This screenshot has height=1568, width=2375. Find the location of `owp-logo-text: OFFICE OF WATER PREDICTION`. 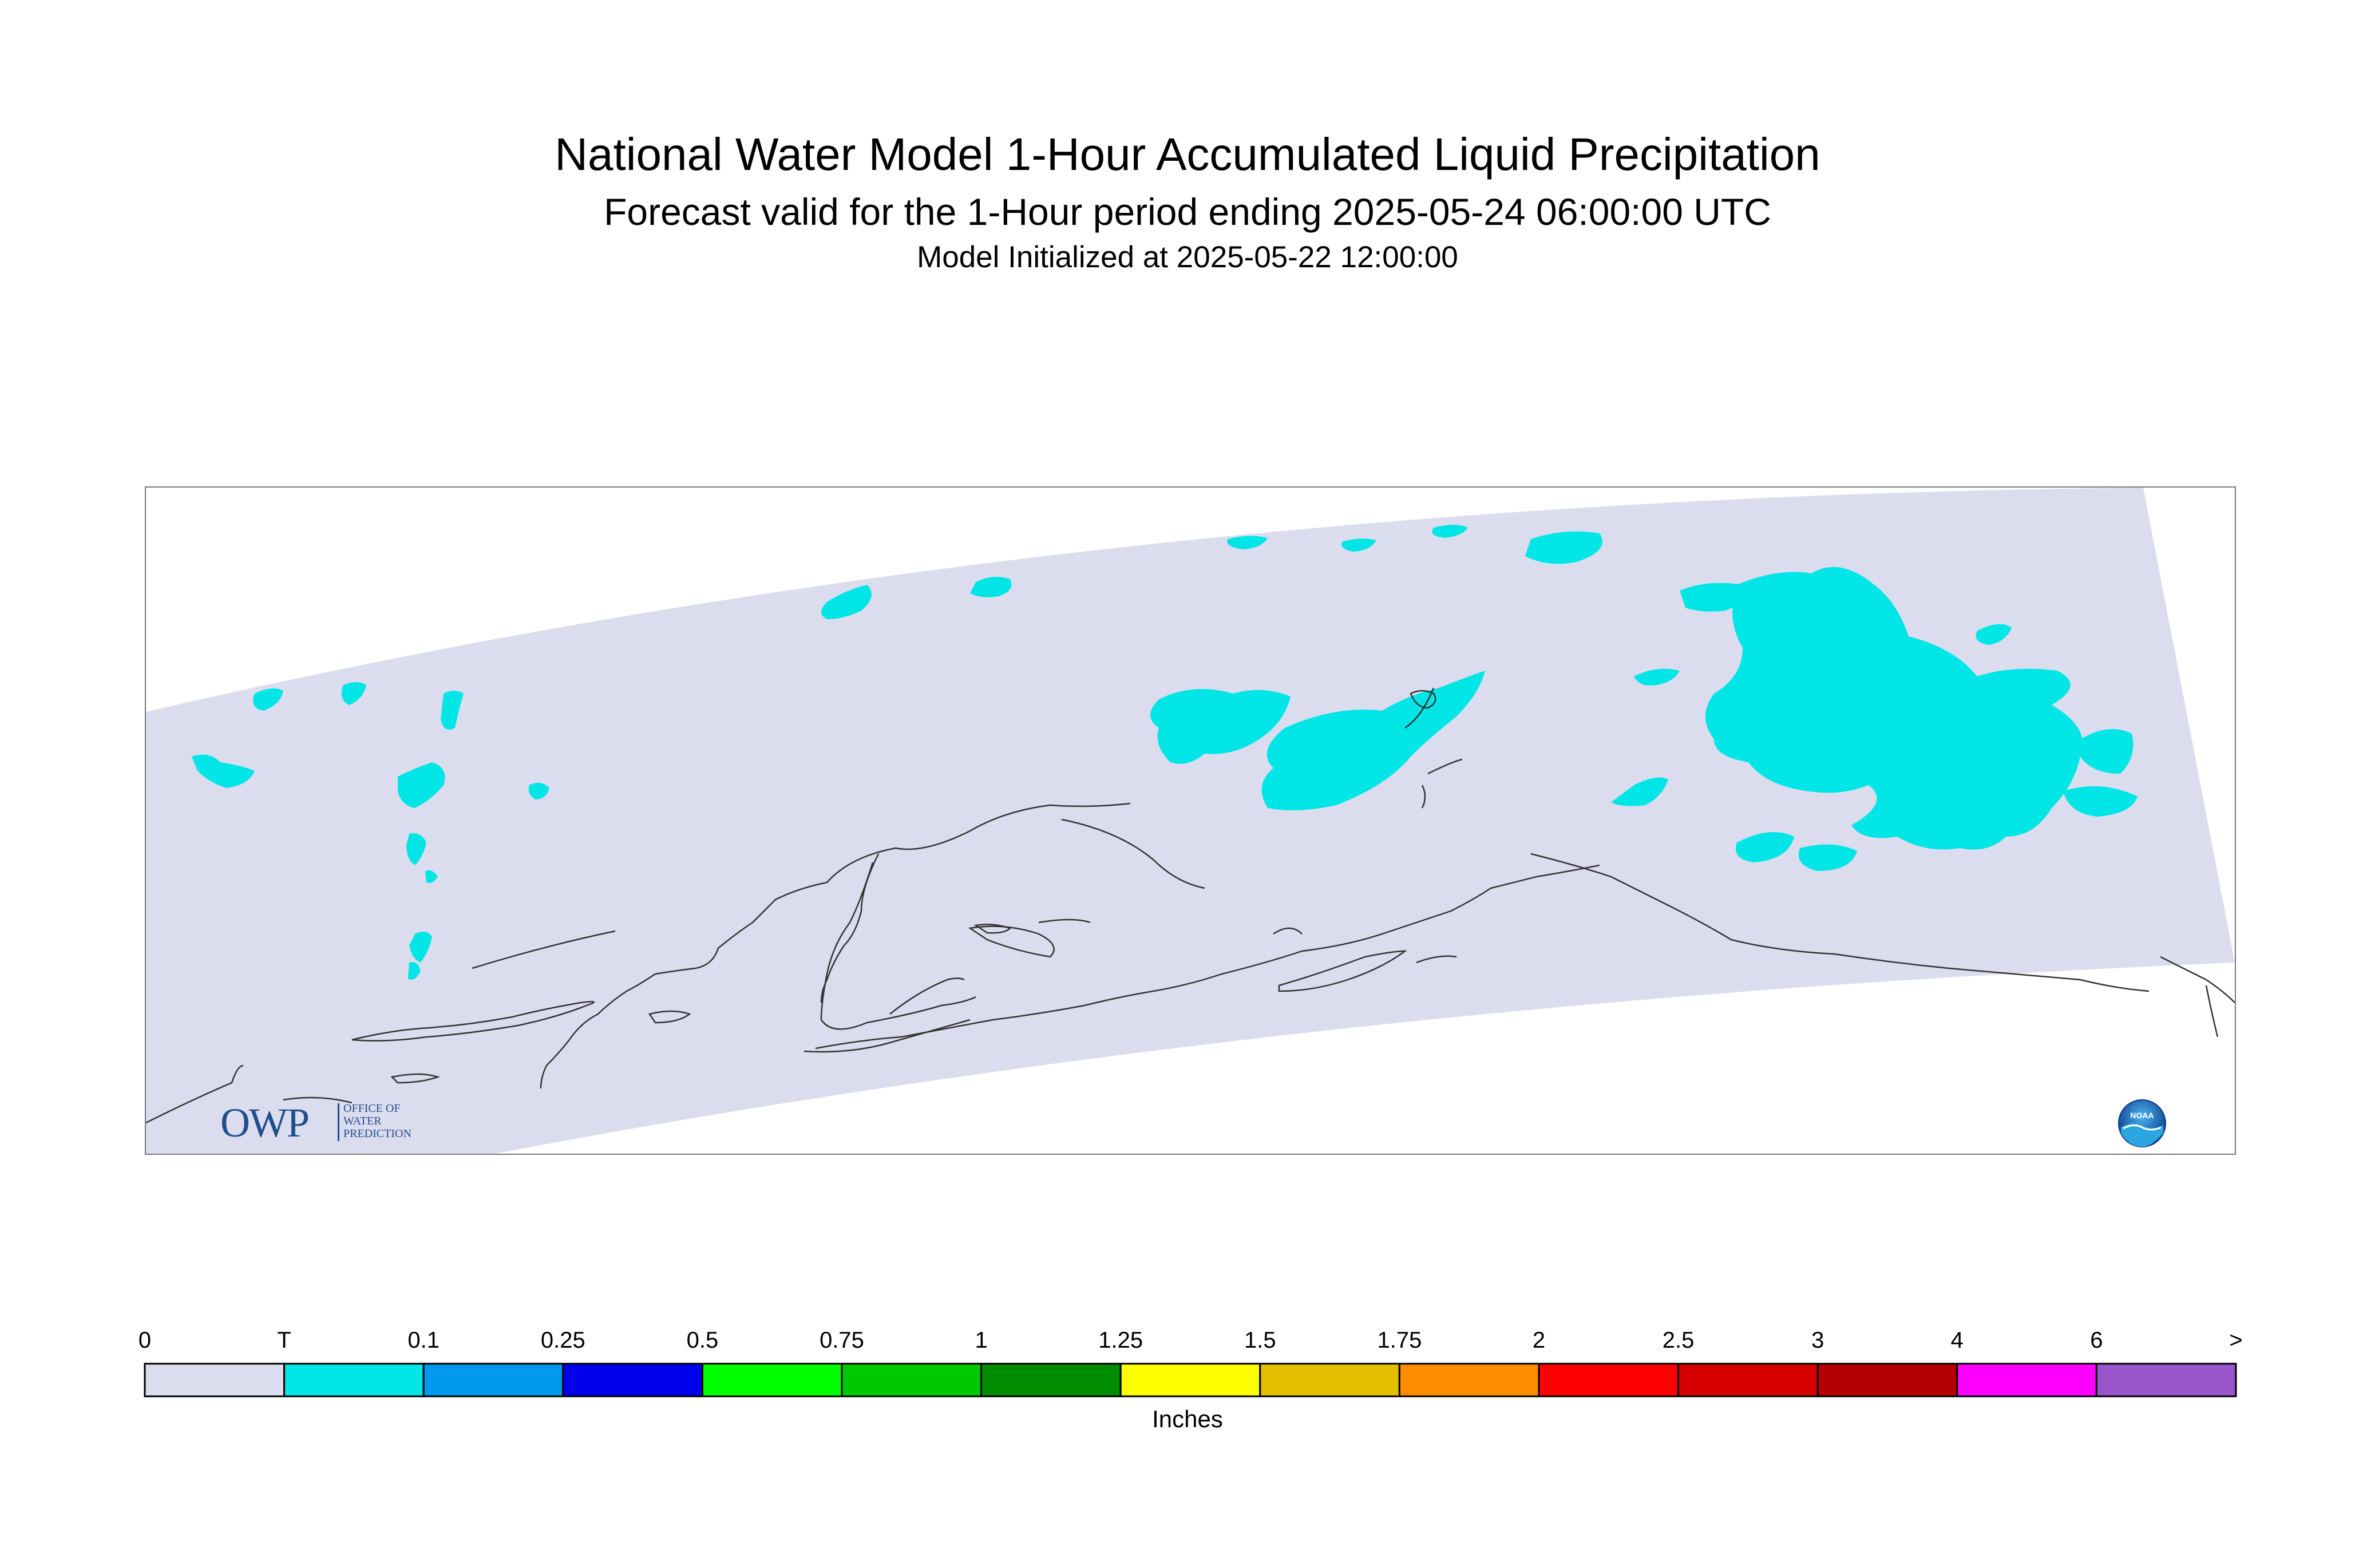

owp-logo-text: OFFICE OF WATER PREDICTION is located at coordinates (377, 1121).